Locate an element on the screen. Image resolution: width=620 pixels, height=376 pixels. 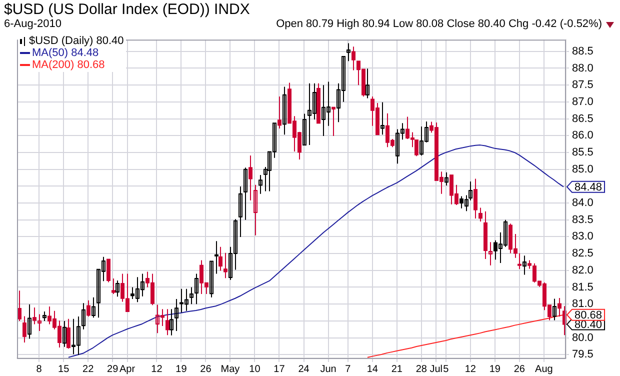
x-tick-label: 24 is located at coordinates (304, 369).